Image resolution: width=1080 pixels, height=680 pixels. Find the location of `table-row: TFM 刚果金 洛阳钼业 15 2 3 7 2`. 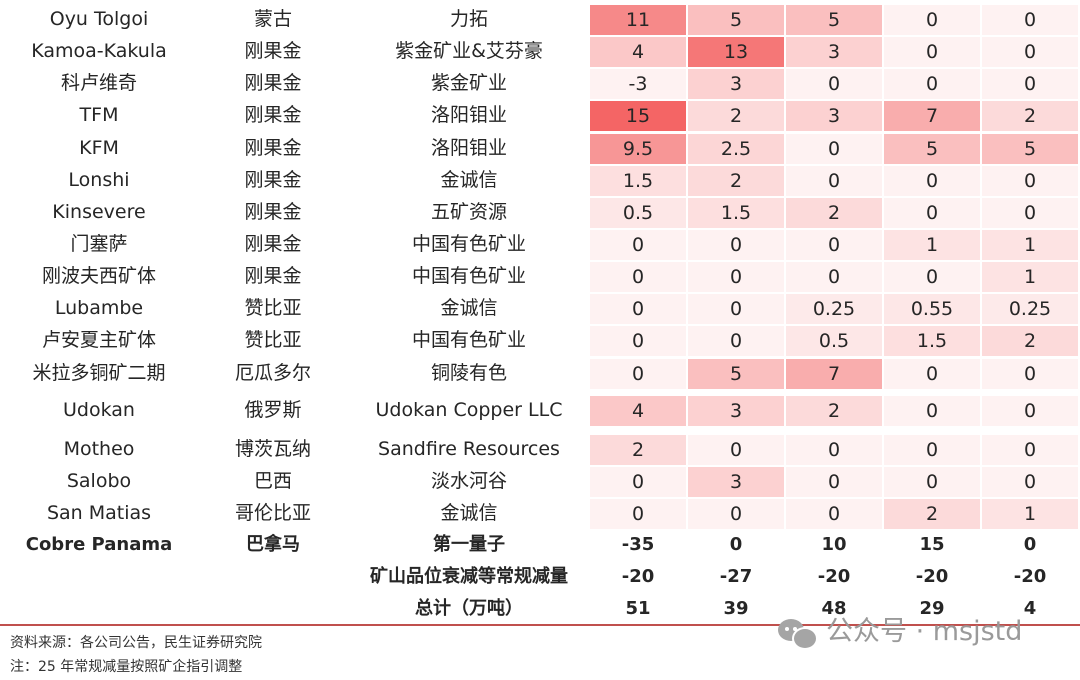

table-row: TFM 刚果金 洛阳钼业 15 2 3 7 2 is located at coordinates (540, 116).